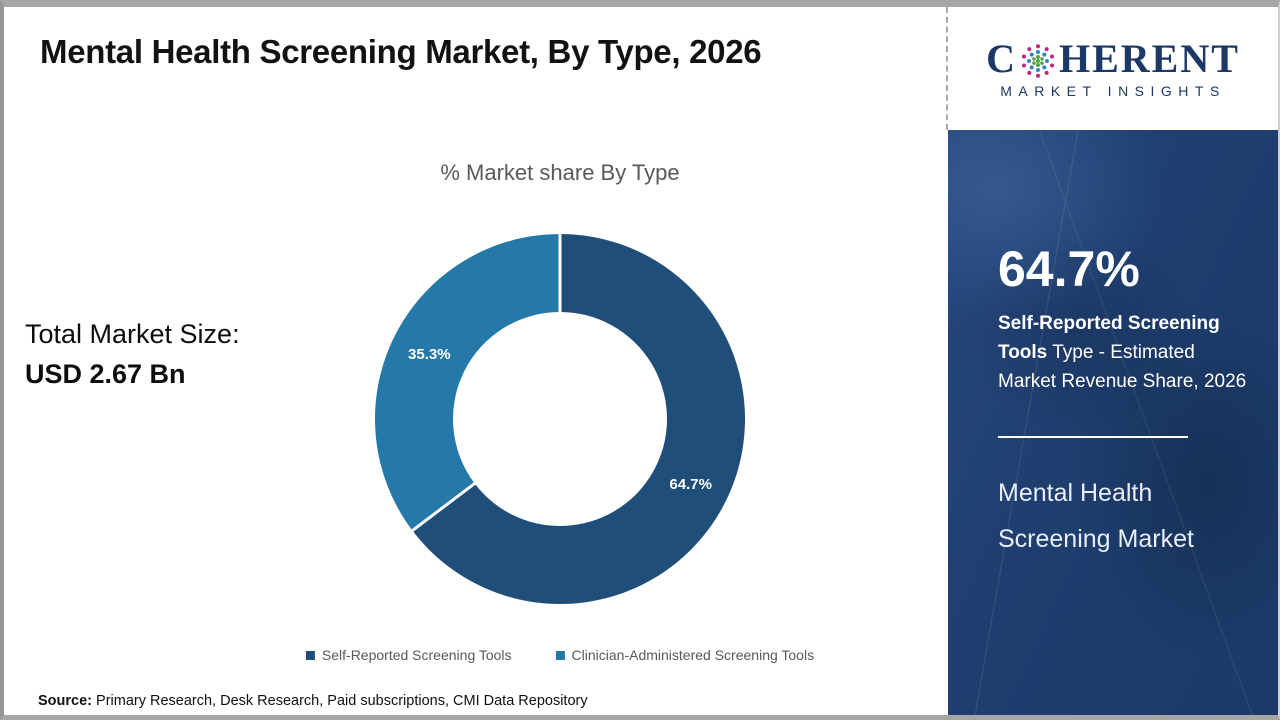  I want to click on donut-data-label: 64.7%, so click(690, 484).